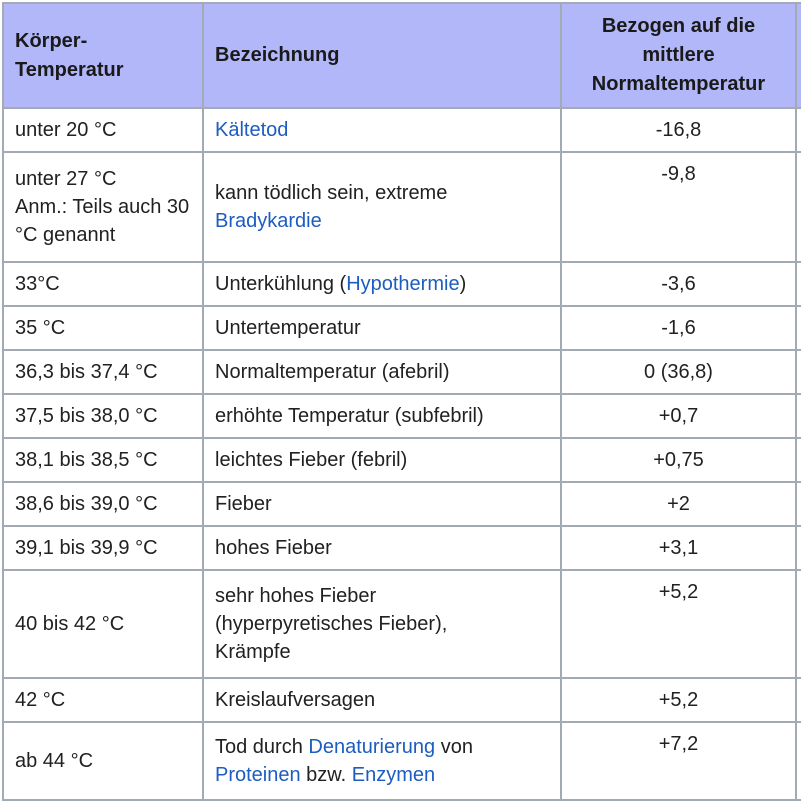 Image resolution: width=801 pixels, height=805 pixels. Describe the element at coordinates (326, 775) in the screenshot. I see `bezeichnung-text: bzw.` at that location.